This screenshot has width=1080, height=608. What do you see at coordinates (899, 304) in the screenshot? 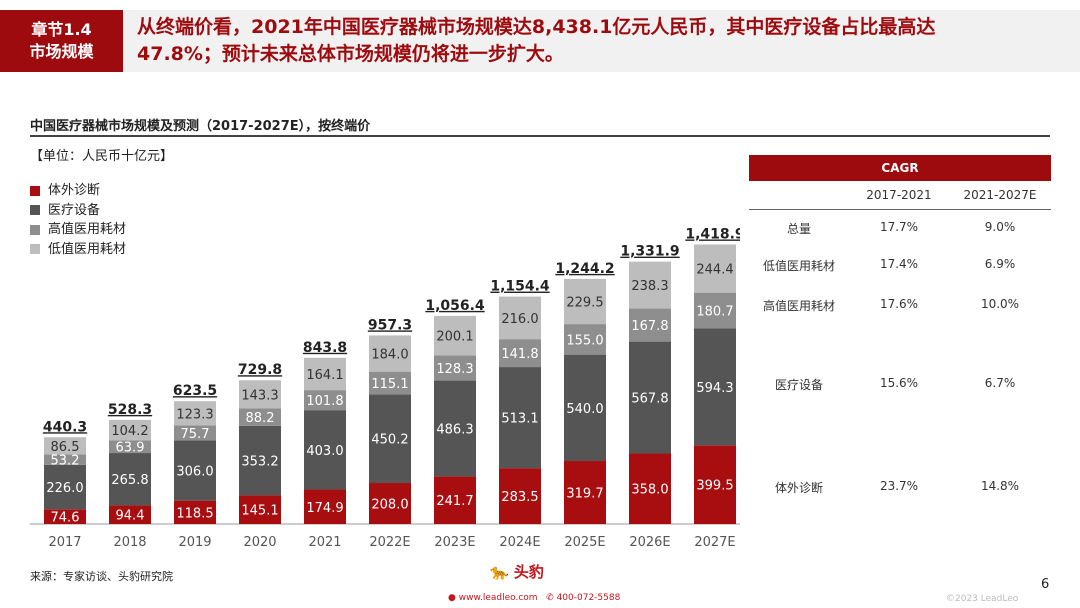
I see `cagr-value: 17.6%` at bounding box center [899, 304].